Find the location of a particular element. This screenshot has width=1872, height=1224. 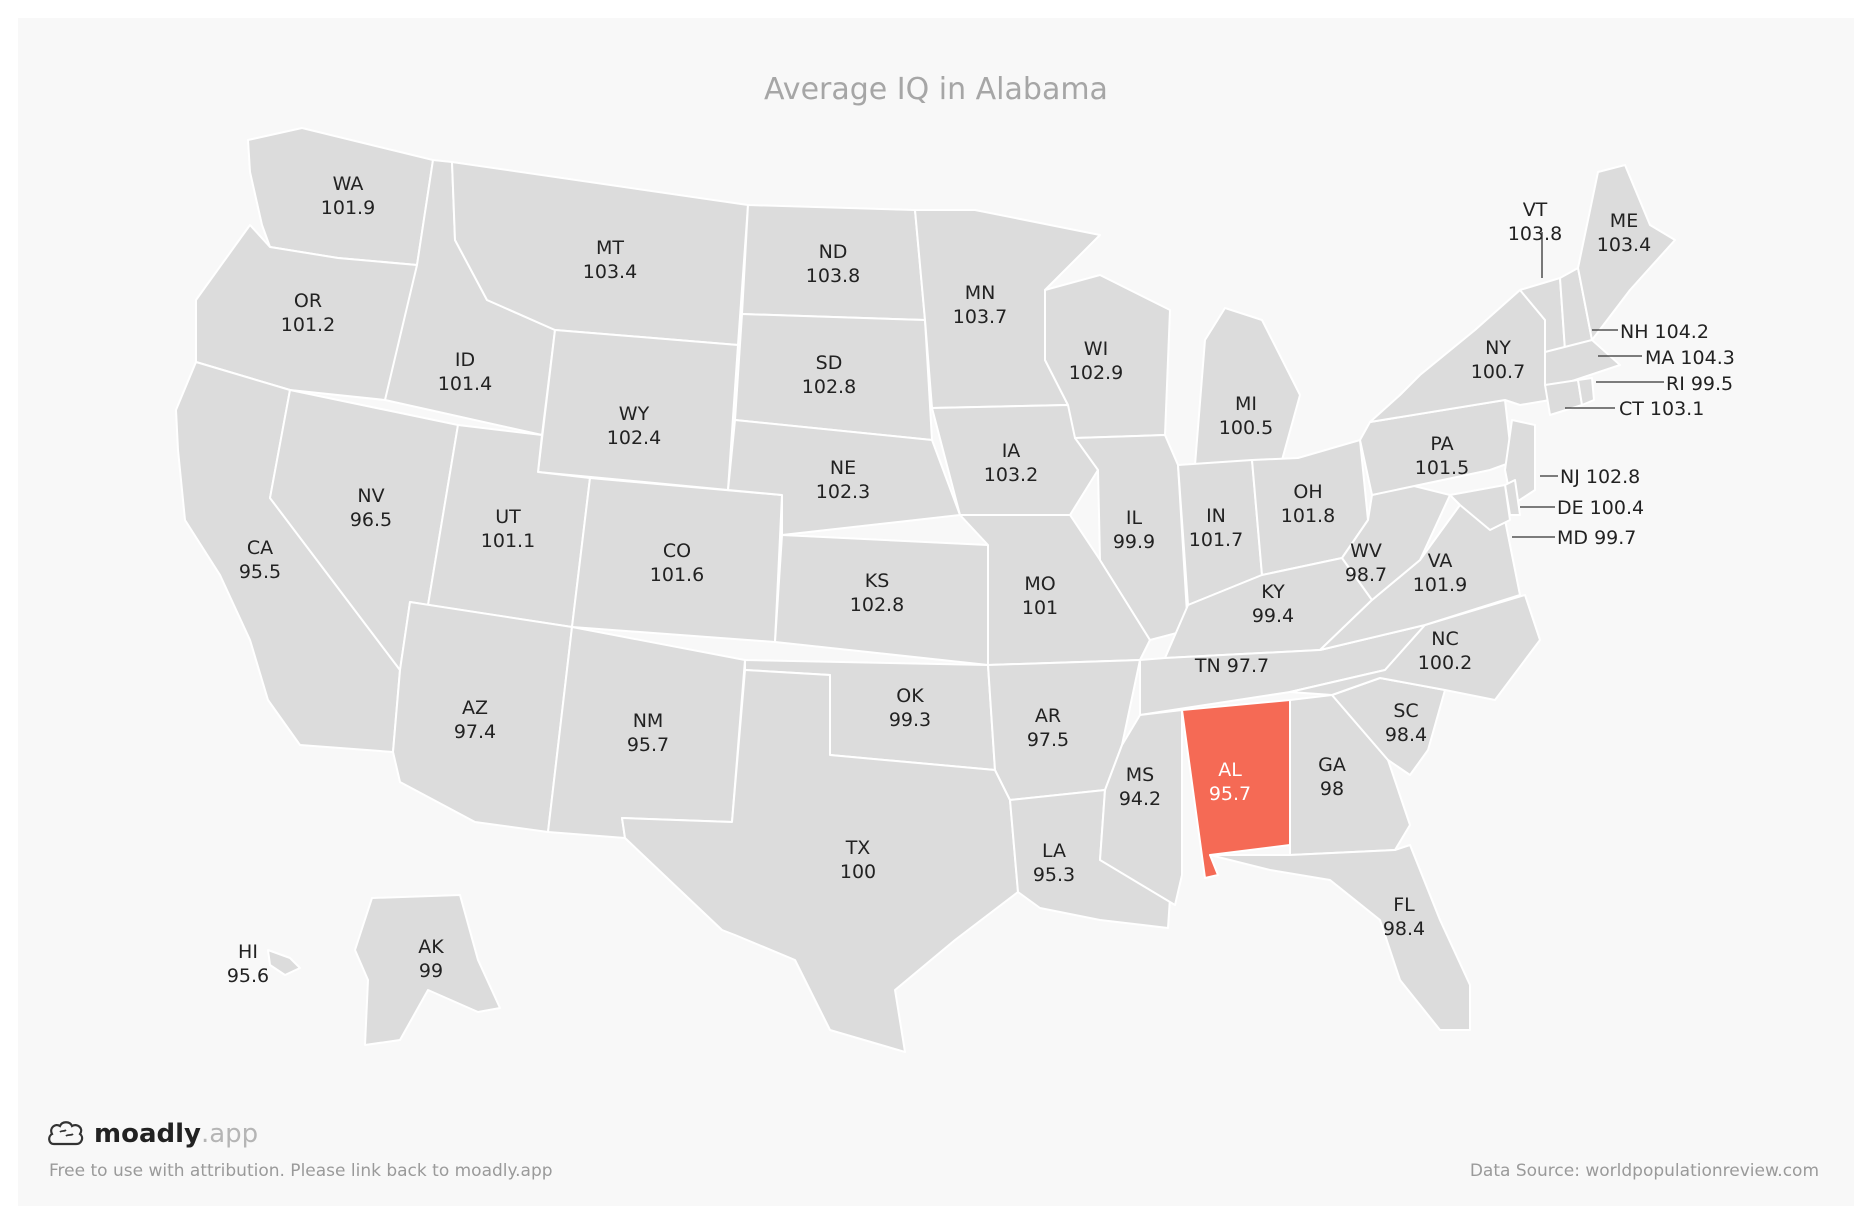

state-label-AK: AK 99 is located at coordinates (431, 959).